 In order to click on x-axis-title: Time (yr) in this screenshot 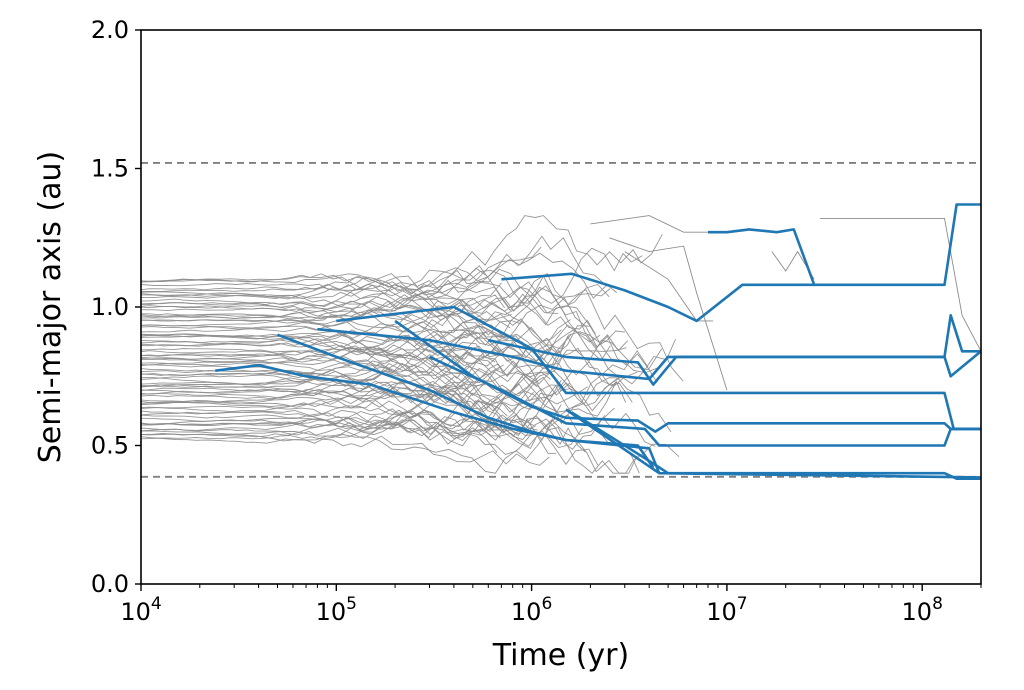, I will do `click(560, 655)`.